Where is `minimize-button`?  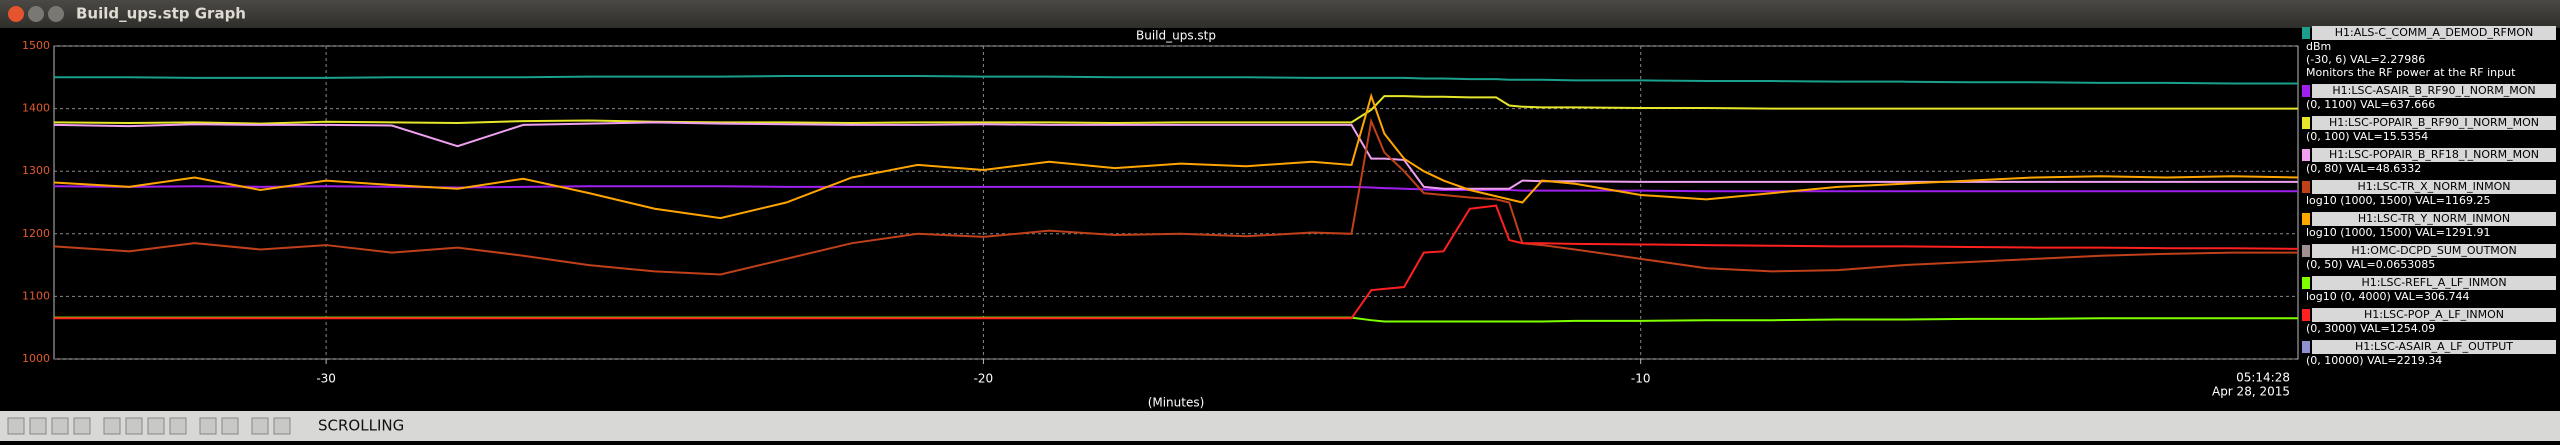
minimize-button is located at coordinates (36, 14).